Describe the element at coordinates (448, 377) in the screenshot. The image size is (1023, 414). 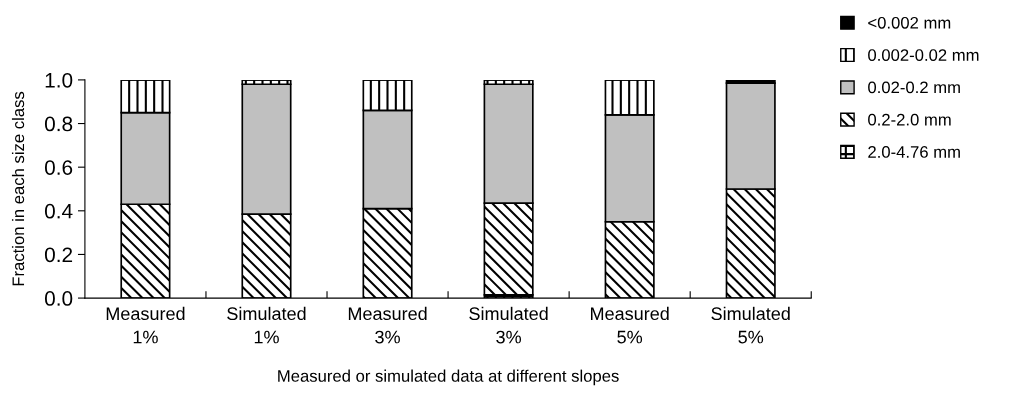
I see `x-axis-title: Measured or simulated data at different slopes` at that location.